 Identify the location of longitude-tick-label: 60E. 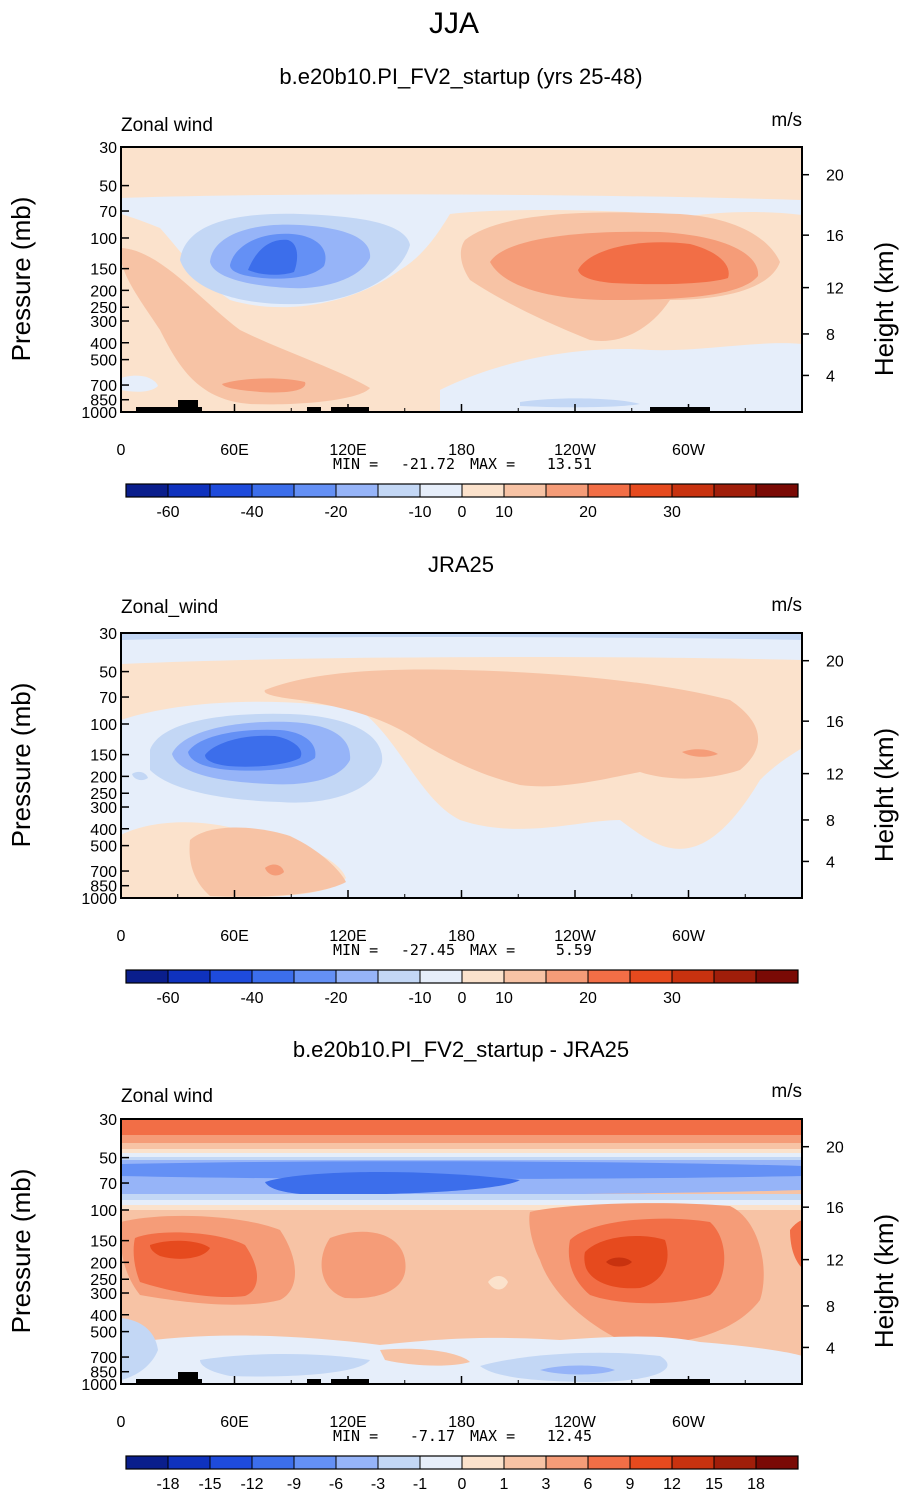
(234, 450).